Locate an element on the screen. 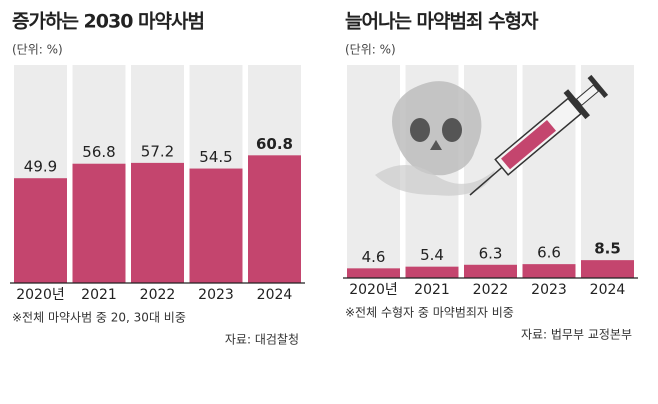 The width and height of the screenshot is (658, 404). column-background is located at coordinates (607, 171).